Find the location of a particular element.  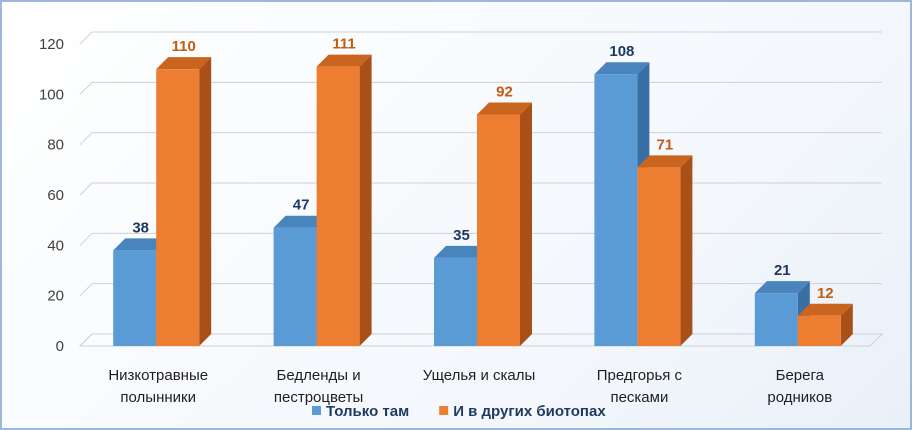

data-label: 108 is located at coordinates (621, 51).